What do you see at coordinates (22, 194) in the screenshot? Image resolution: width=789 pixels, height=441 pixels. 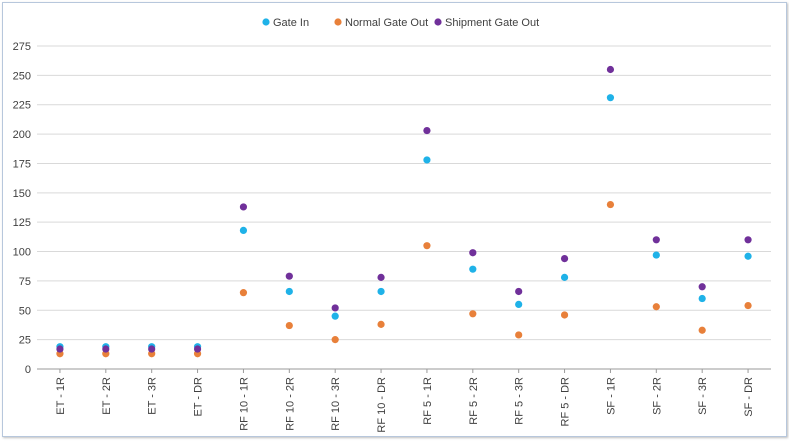 I see `y-tick-label: 150` at bounding box center [22, 194].